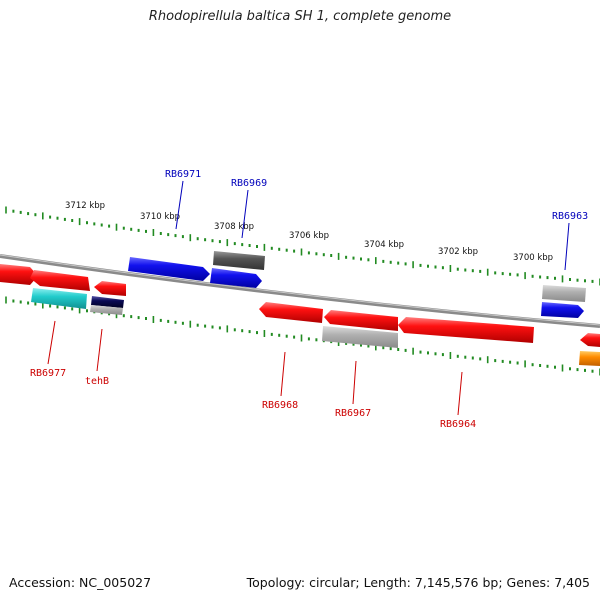 This screenshot has width=600, height=600. I want to click on gene-label-rb6963: RB6963, so click(570, 216).